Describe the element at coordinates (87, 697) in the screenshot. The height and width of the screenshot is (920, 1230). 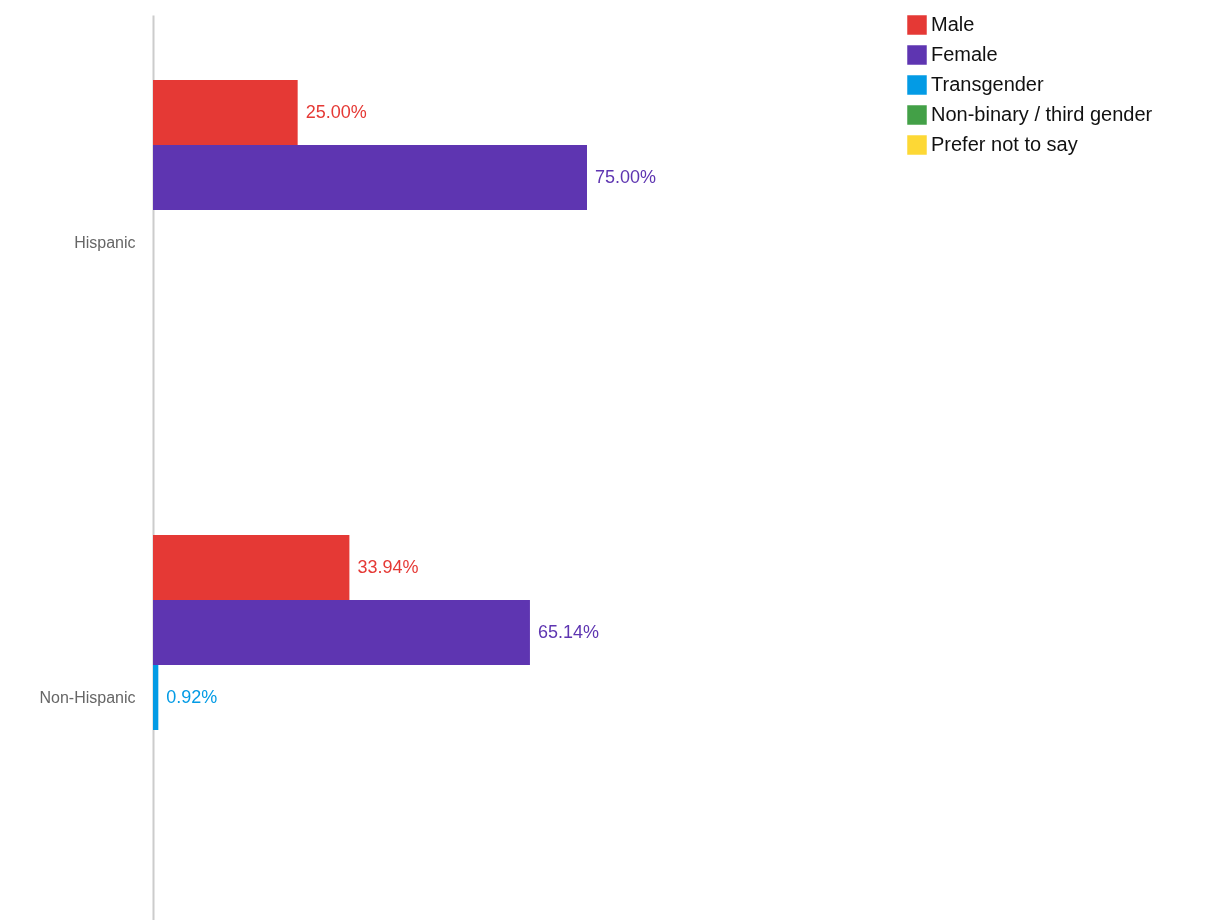
I see `y-tick-label: Non-Hispanic` at that location.